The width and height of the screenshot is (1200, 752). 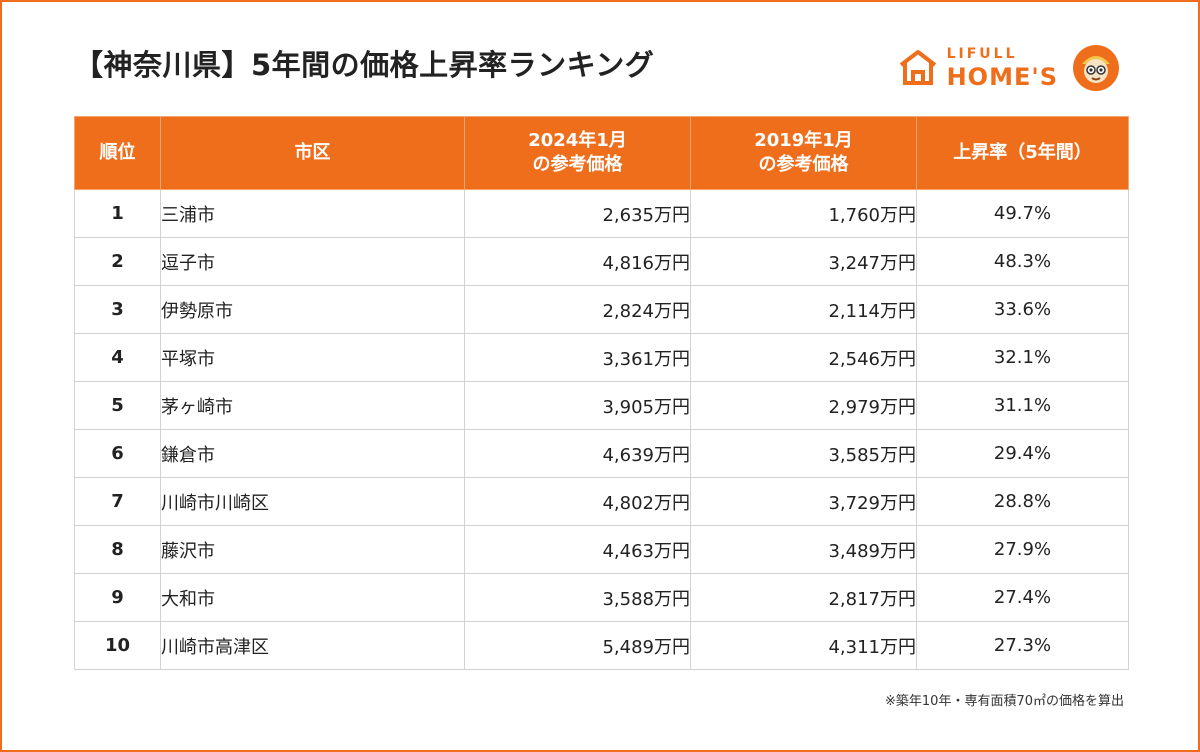 I want to click on city-cell: 鎌倉市, so click(x=312, y=453).